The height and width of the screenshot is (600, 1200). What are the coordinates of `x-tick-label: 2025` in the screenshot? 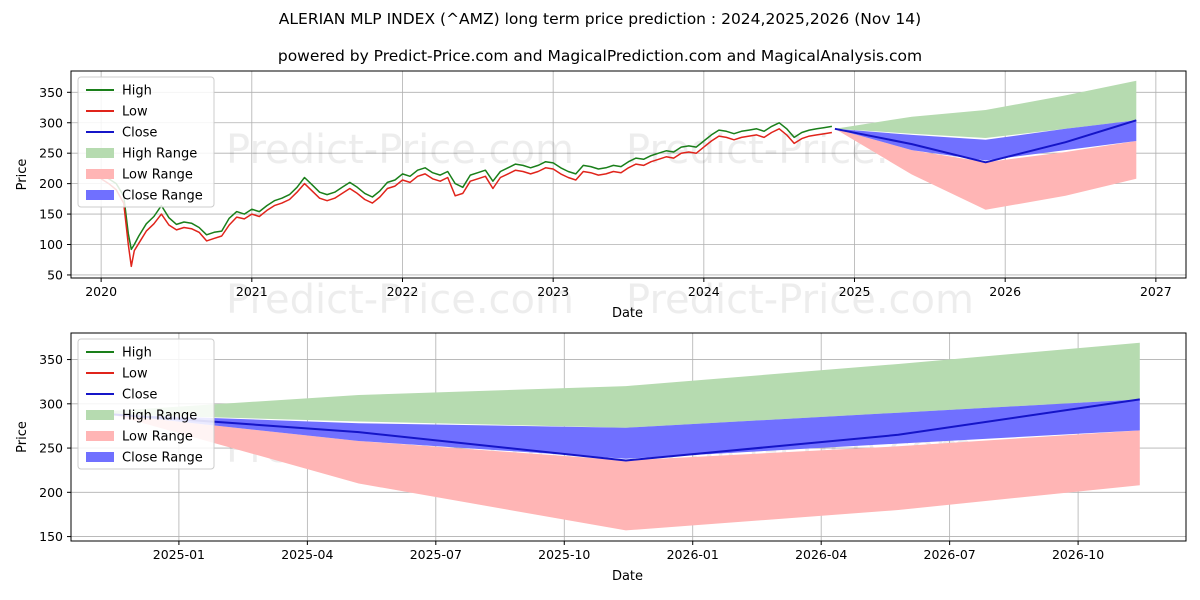 It's located at (855, 291).